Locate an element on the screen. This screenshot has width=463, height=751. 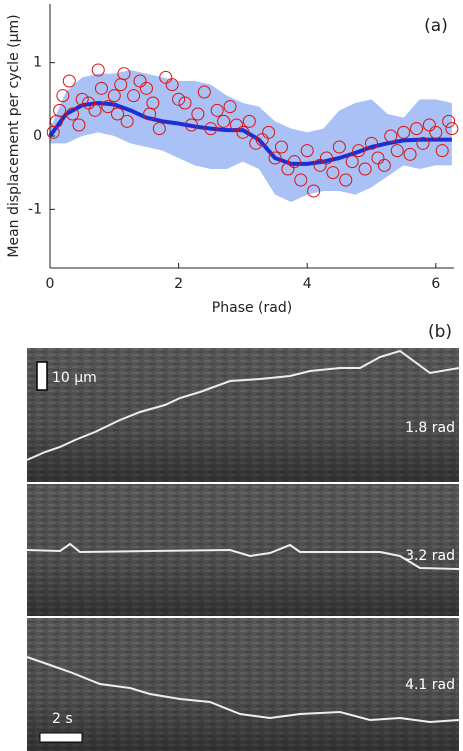
scale-label: 10 μm is located at coordinates (74, 378).